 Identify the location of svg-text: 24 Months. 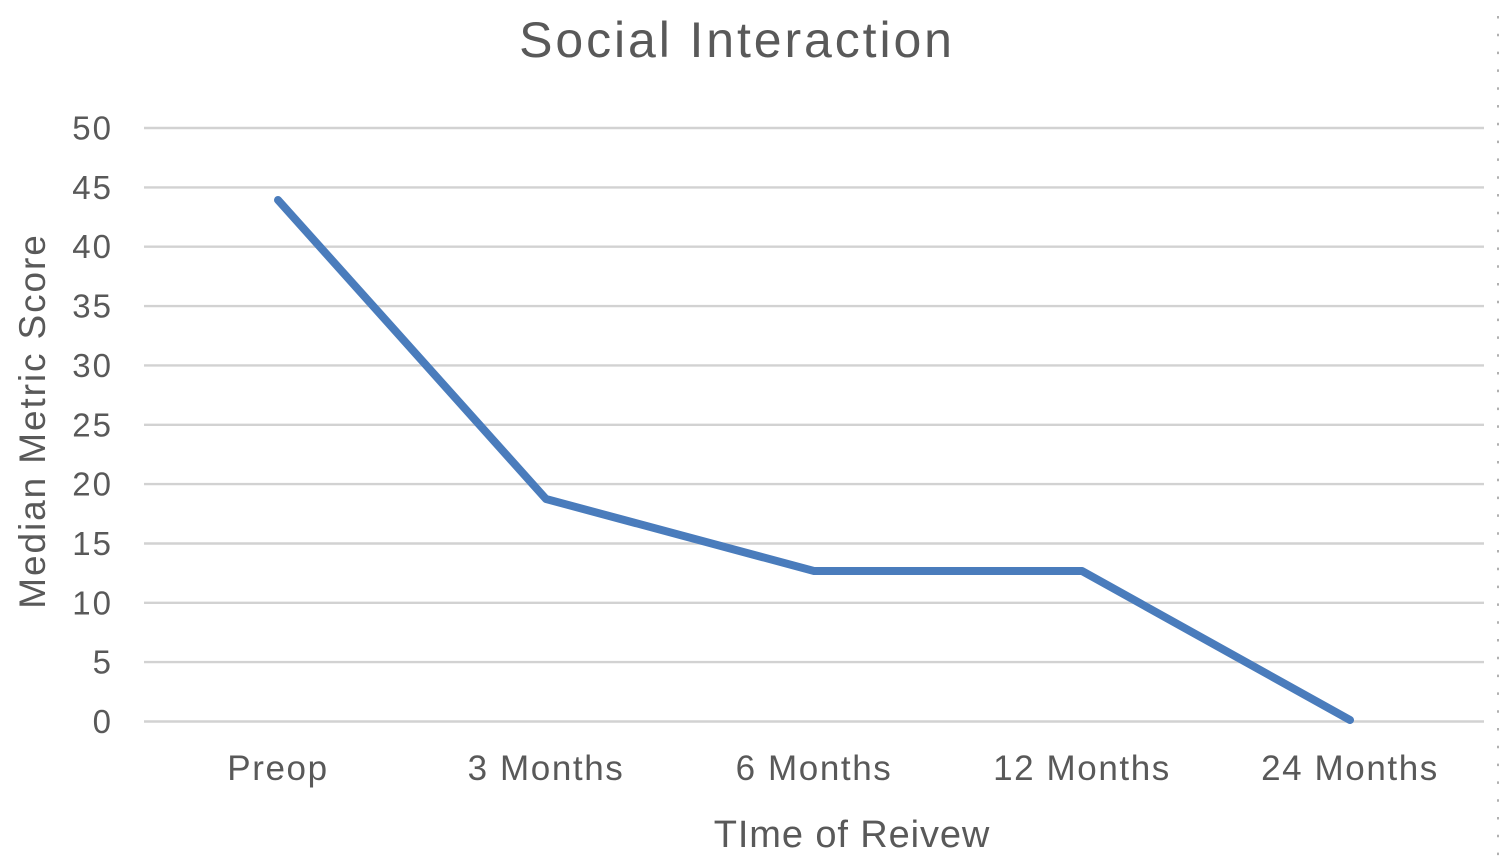
(1350, 768).